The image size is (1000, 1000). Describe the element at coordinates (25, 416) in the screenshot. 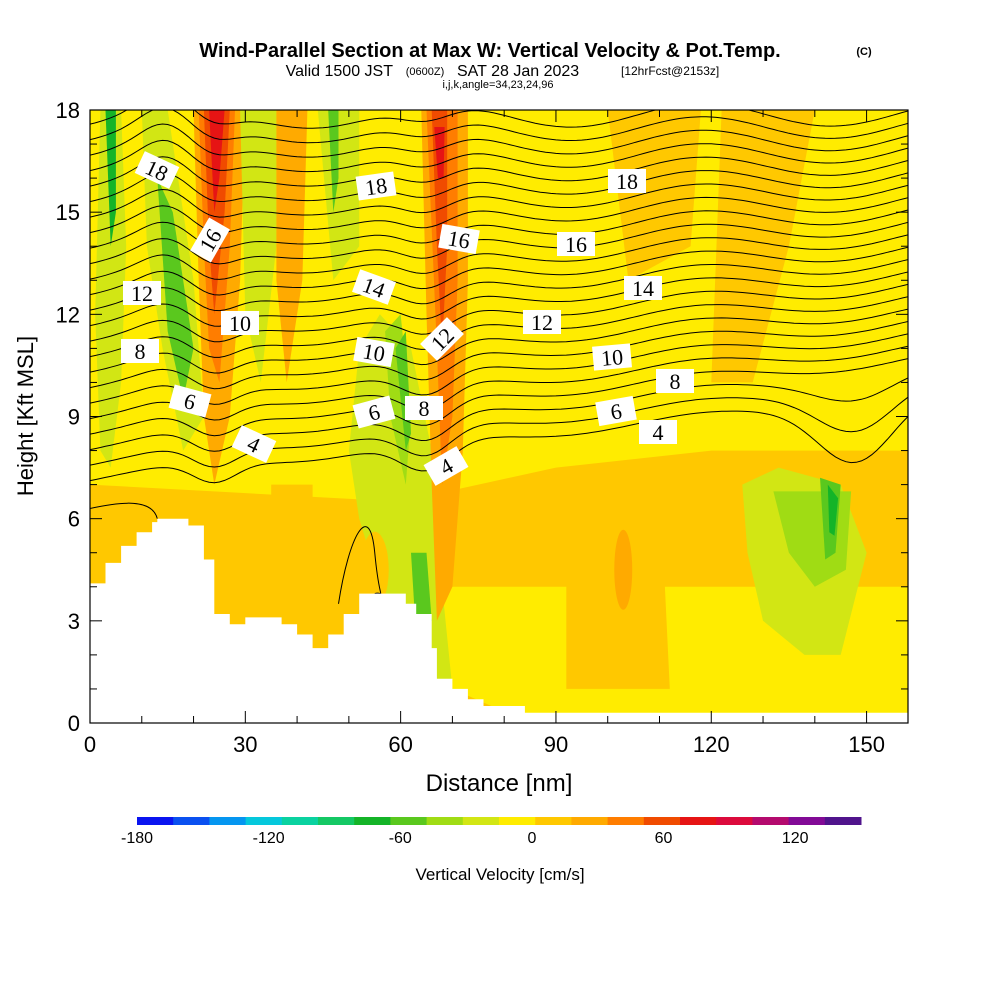

I see `y-axis-label: Height [Kft MSL]` at that location.